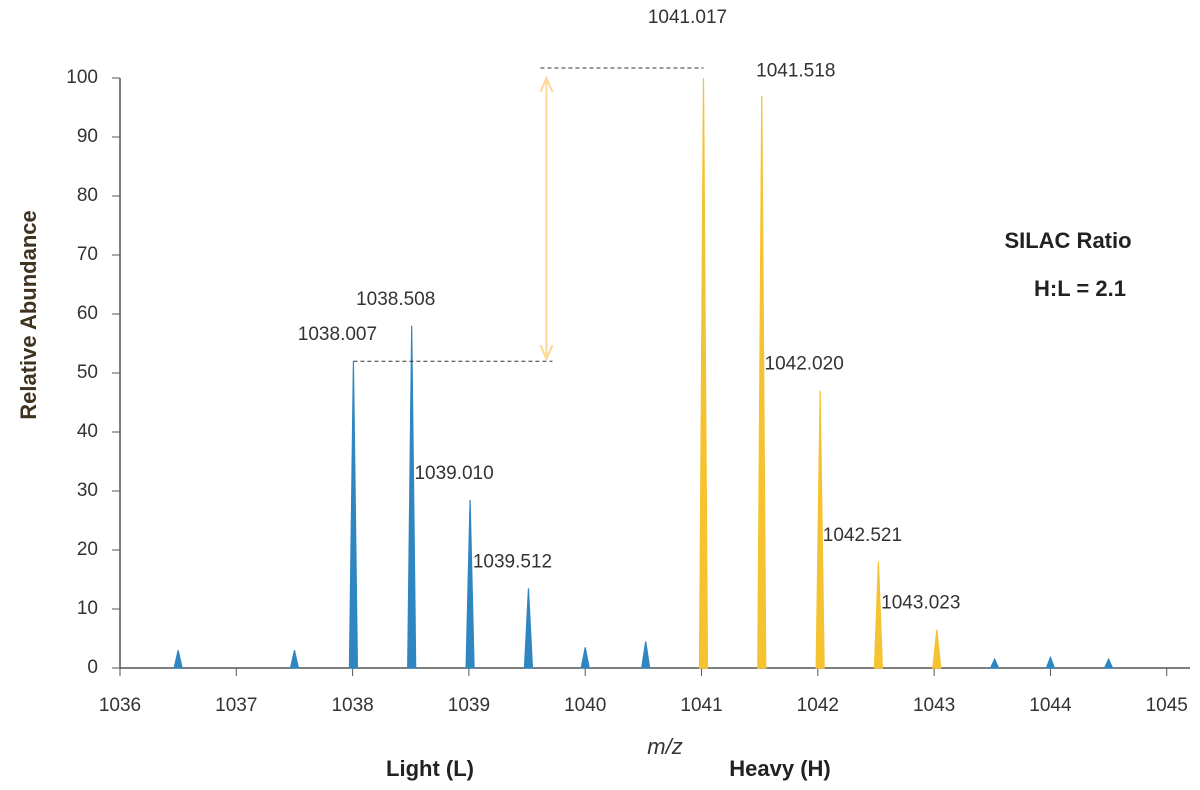 The width and height of the screenshot is (1200, 790). Describe the element at coordinates (28, 314) in the screenshot. I see `y-axis-label: Relative Abundance` at that location.